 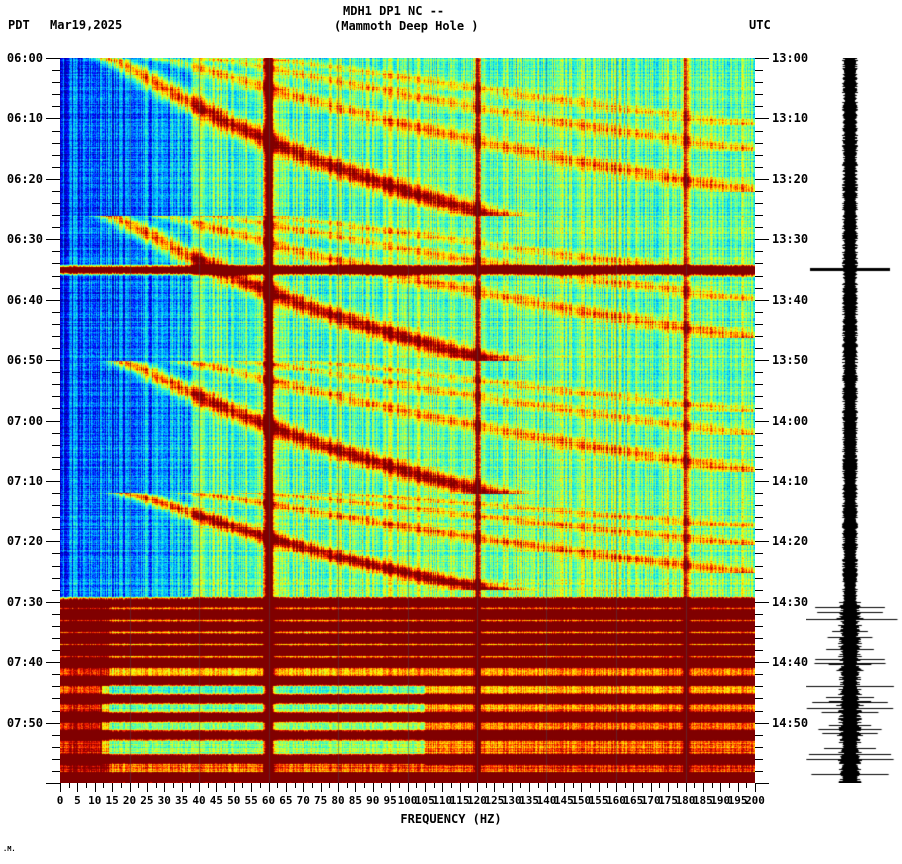 I want to click on frequency-label: 10, so click(x=95, y=800).